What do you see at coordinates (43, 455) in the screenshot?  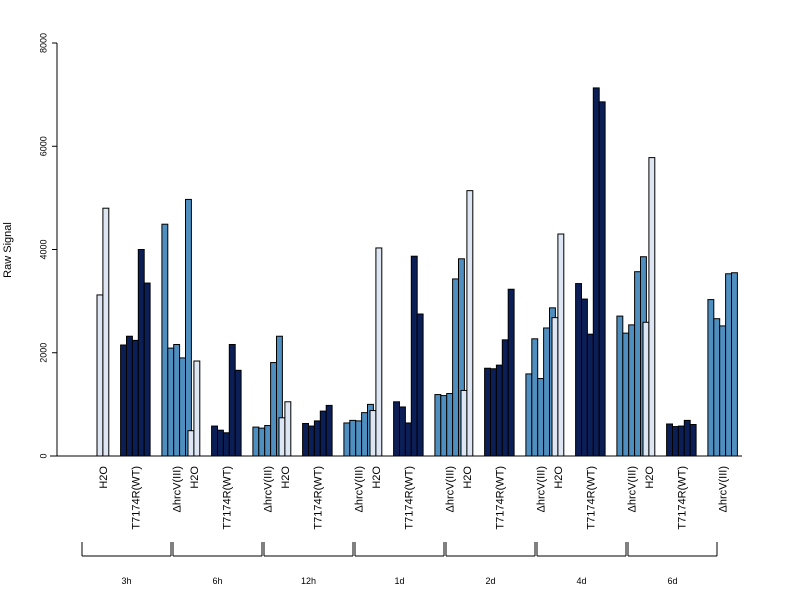 I see `y-tick-label: 0` at bounding box center [43, 455].